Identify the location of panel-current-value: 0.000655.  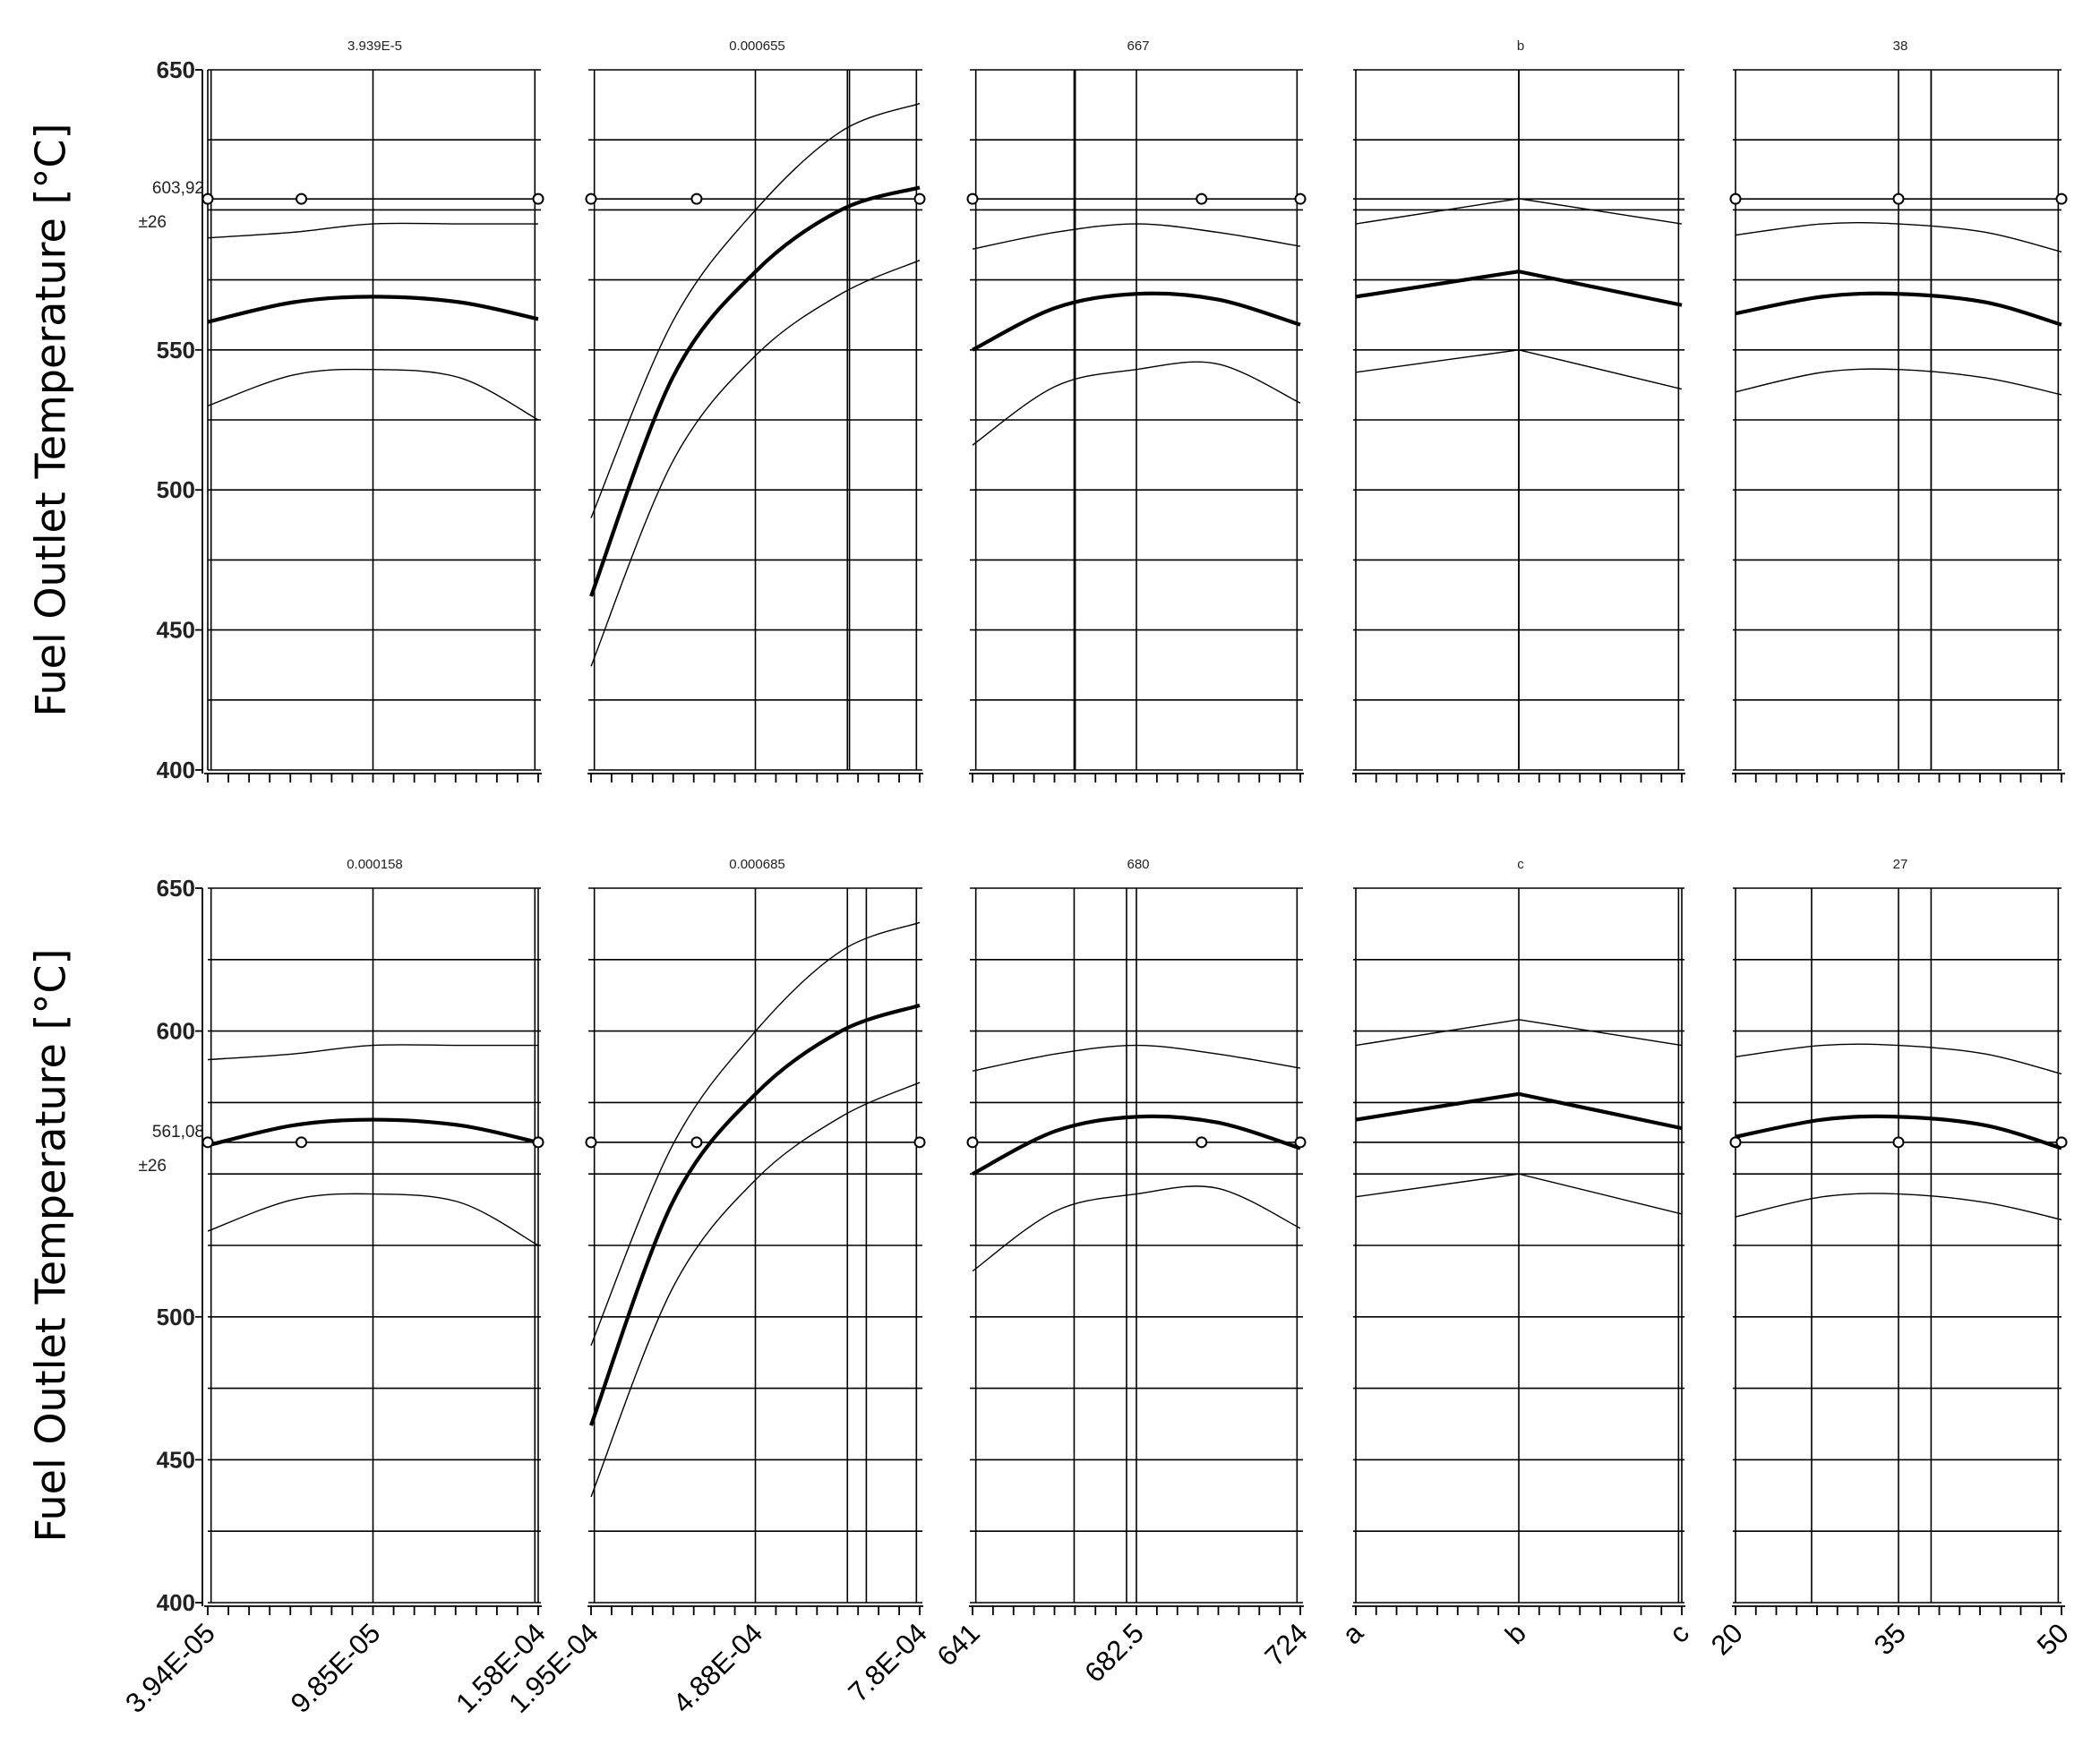
(757, 46).